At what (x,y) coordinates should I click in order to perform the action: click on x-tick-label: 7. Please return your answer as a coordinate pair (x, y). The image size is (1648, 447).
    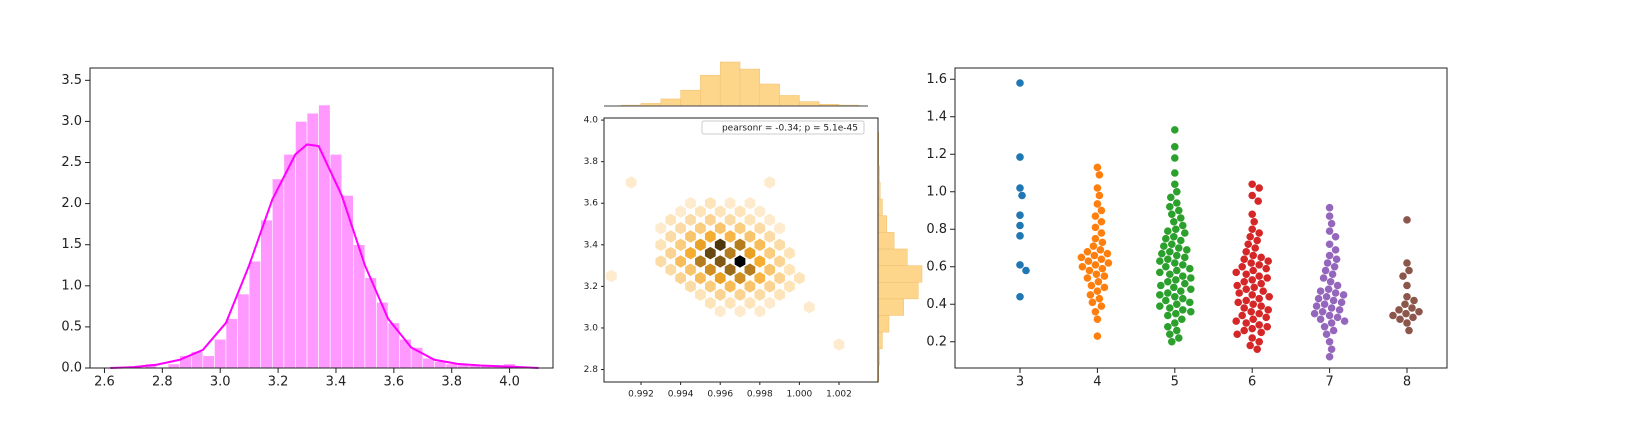
    Looking at the image, I should click on (1329, 382).